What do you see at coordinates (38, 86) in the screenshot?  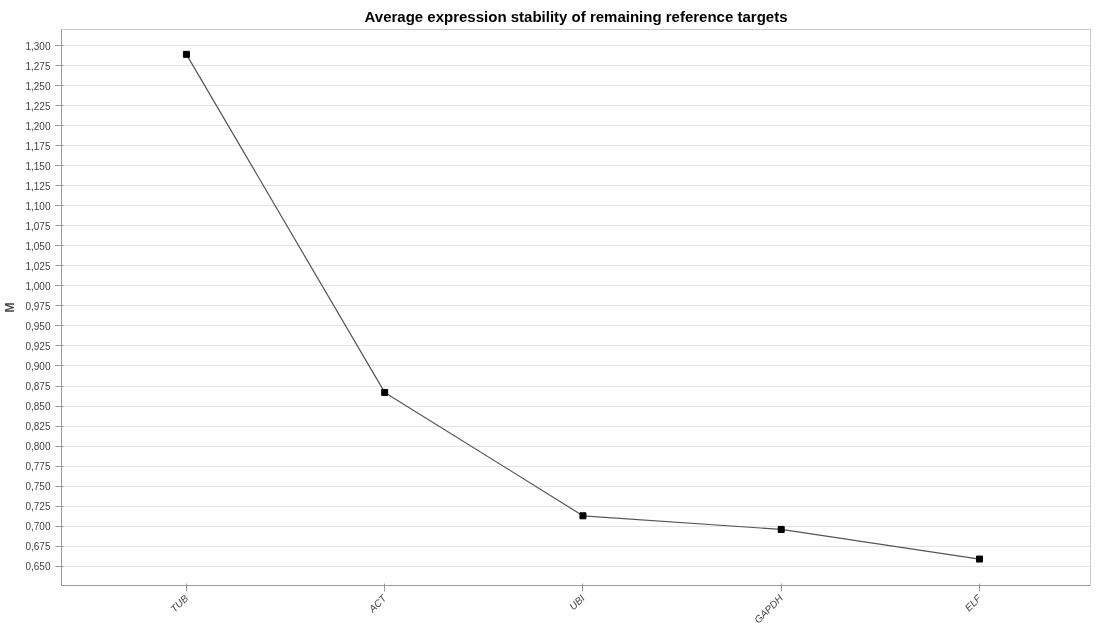 I see `y-tick-label: 1,250` at bounding box center [38, 86].